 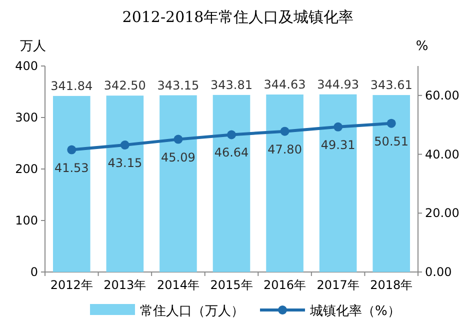 I want to click on data-label: 343.61, so click(x=391, y=85).